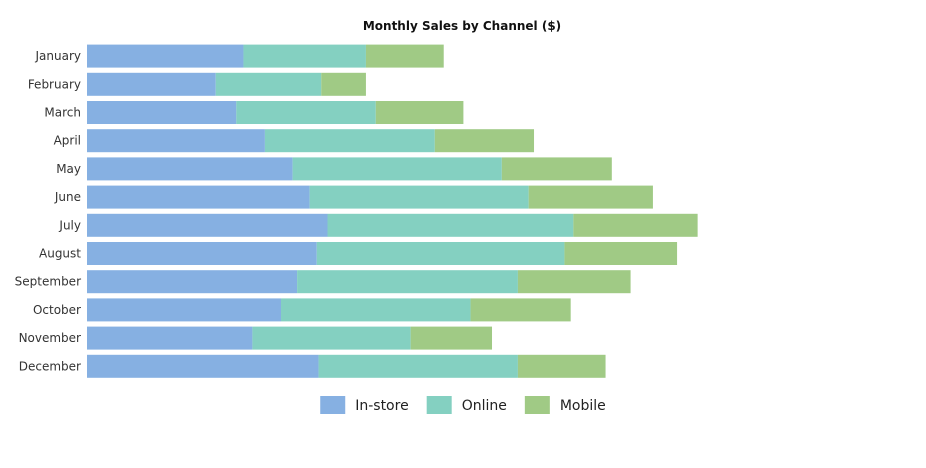 The height and width of the screenshot is (468, 926). Describe the element at coordinates (397, 169) in the screenshot. I see `bar-online-may` at that location.